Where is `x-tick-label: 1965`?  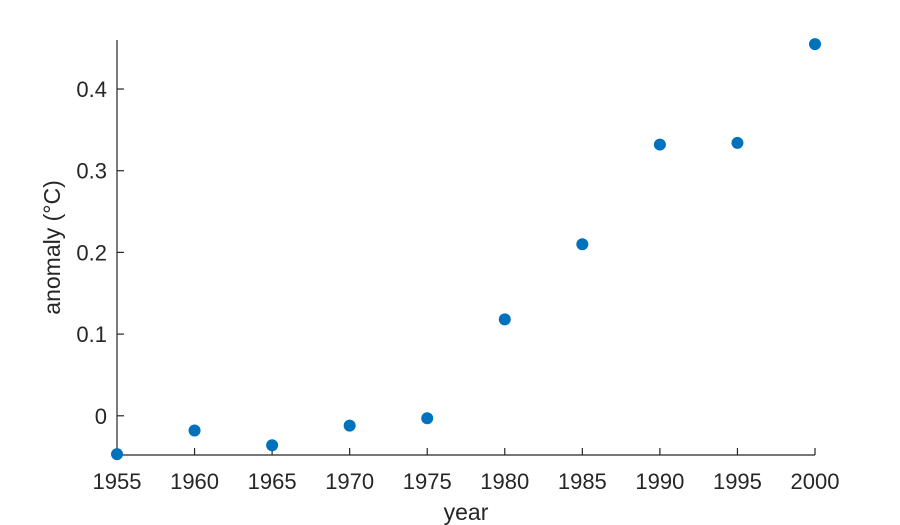 x-tick-label: 1965 is located at coordinates (272, 481).